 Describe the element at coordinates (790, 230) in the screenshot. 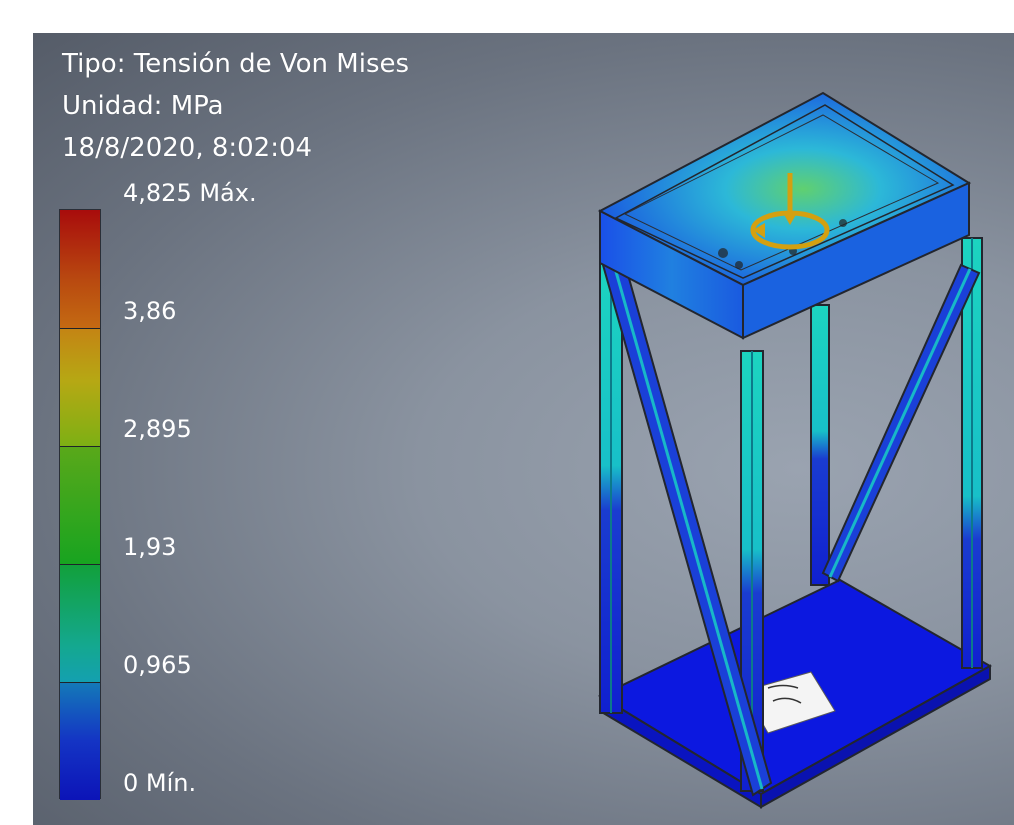

I see `fixed-constraint-icon` at that location.